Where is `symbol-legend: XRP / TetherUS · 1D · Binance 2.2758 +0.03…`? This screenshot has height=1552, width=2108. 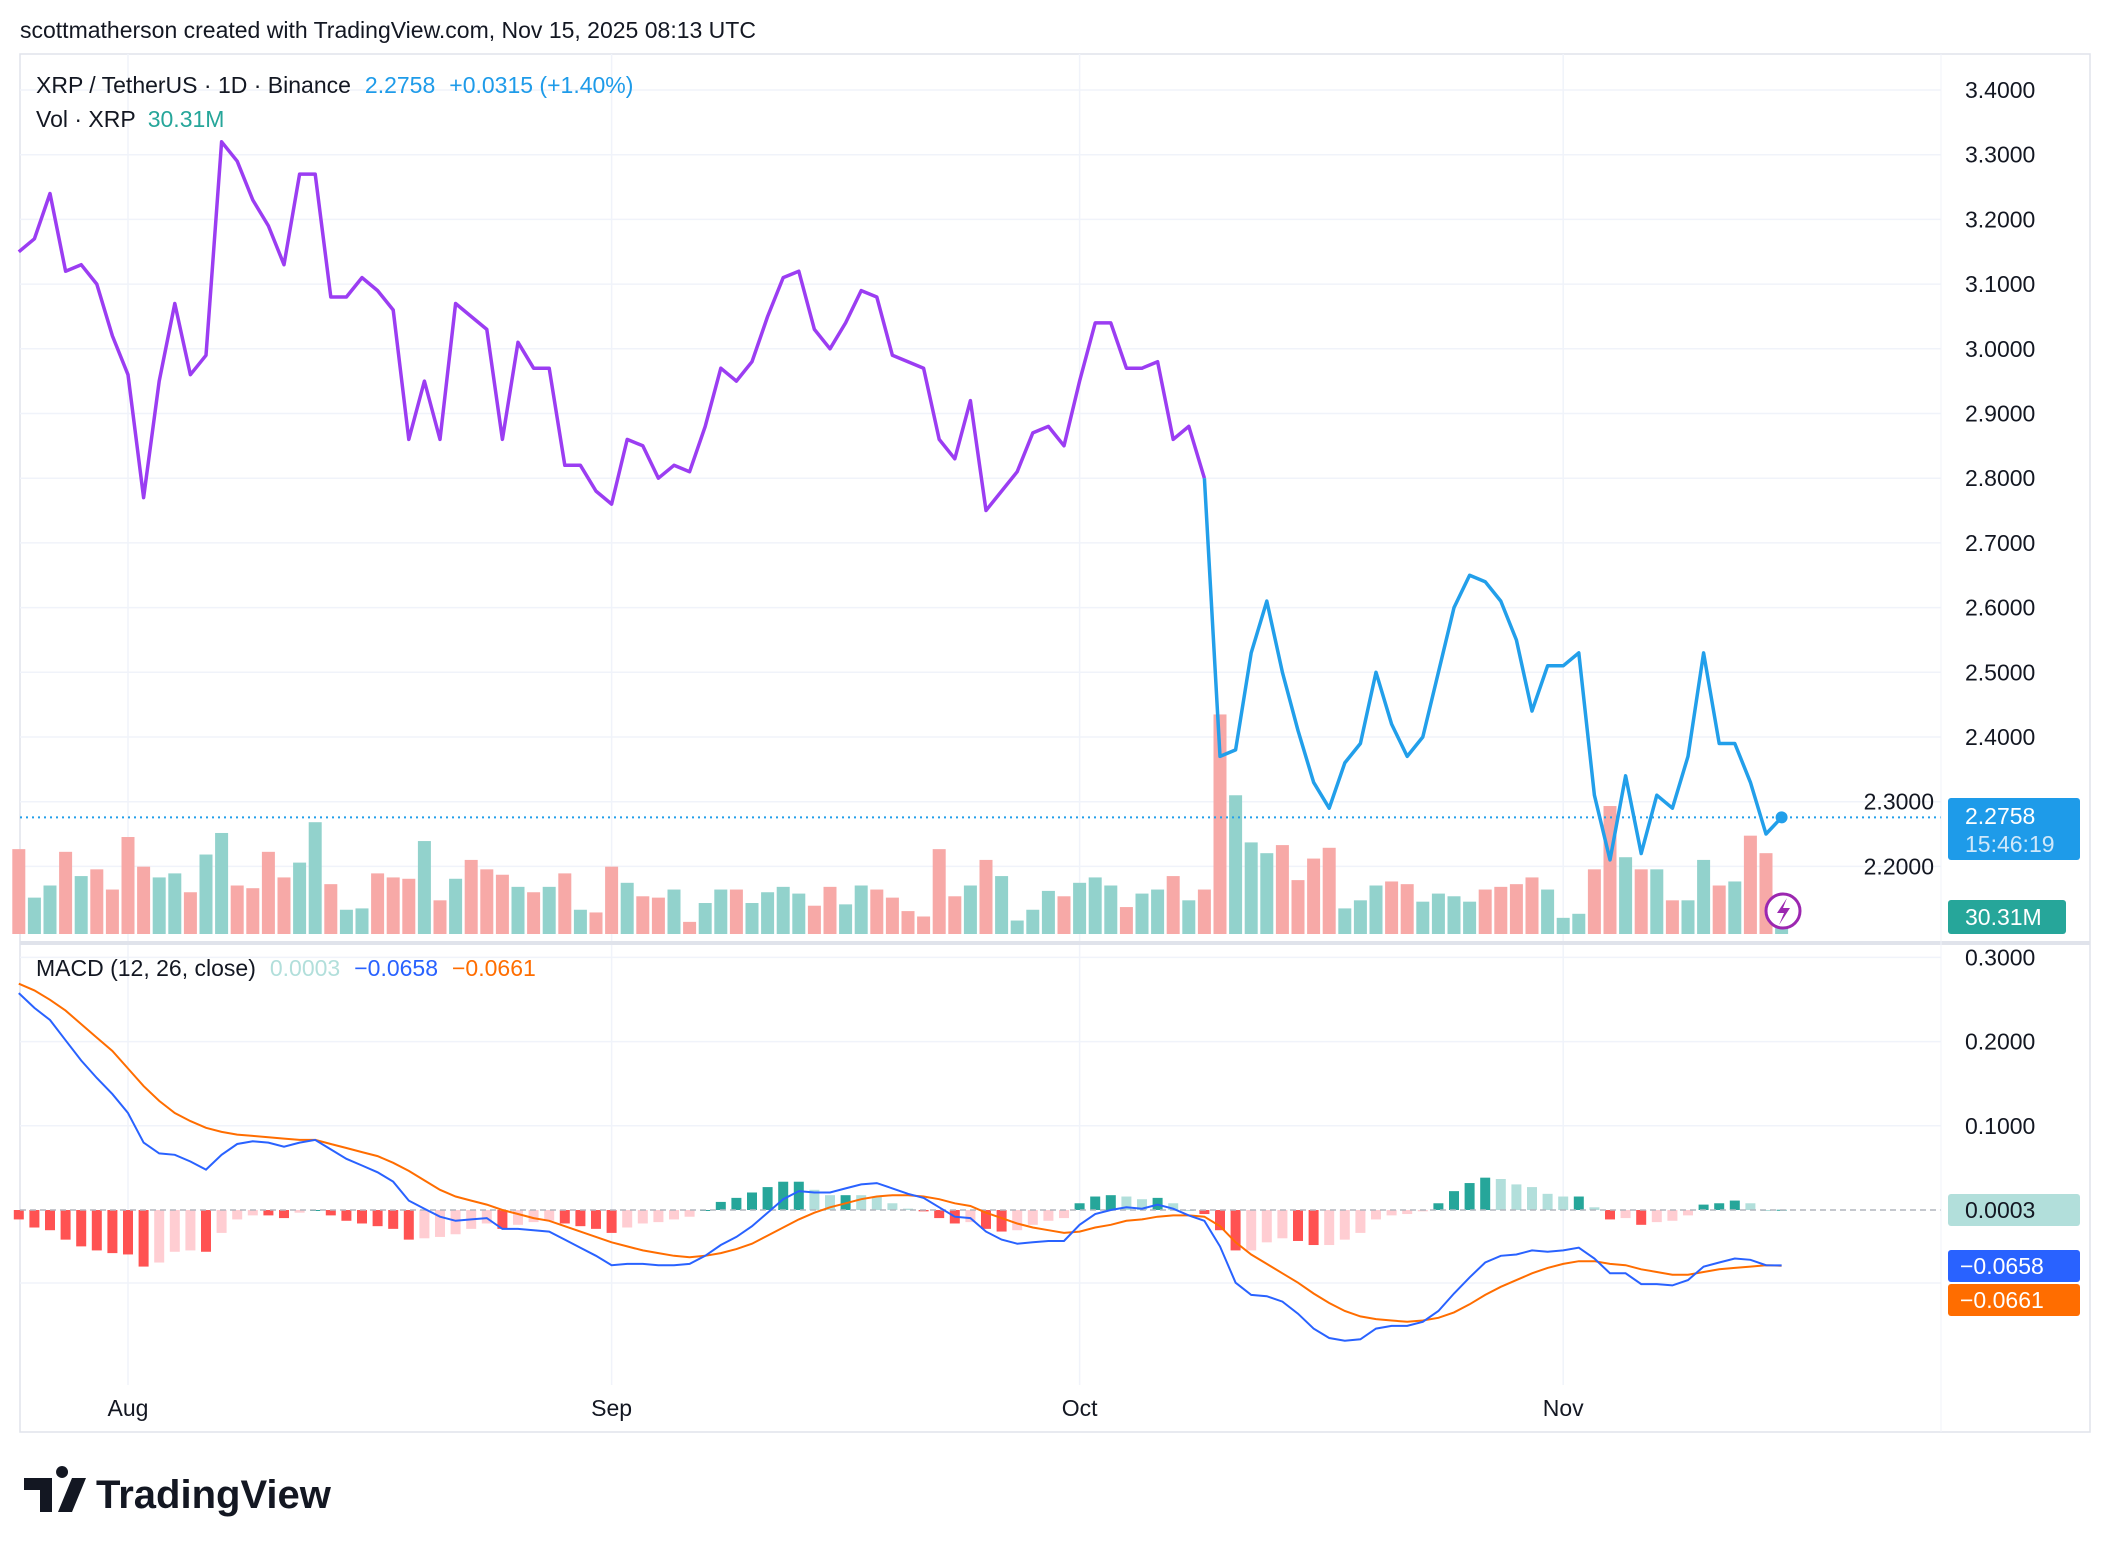
symbol-legend: XRP / TetherUS · 1D · Binance 2.2758 +0.03… is located at coordinates (334, 85).